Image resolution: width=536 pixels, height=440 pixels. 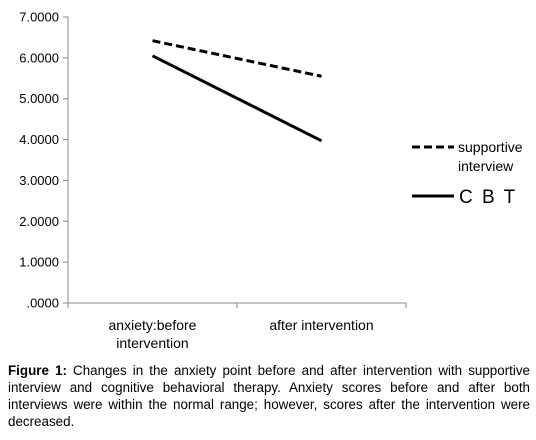 What do you see at coordinates (237, 98) in the screenshot?
I see `series-line-cbt` at bounding box center [237, 98].